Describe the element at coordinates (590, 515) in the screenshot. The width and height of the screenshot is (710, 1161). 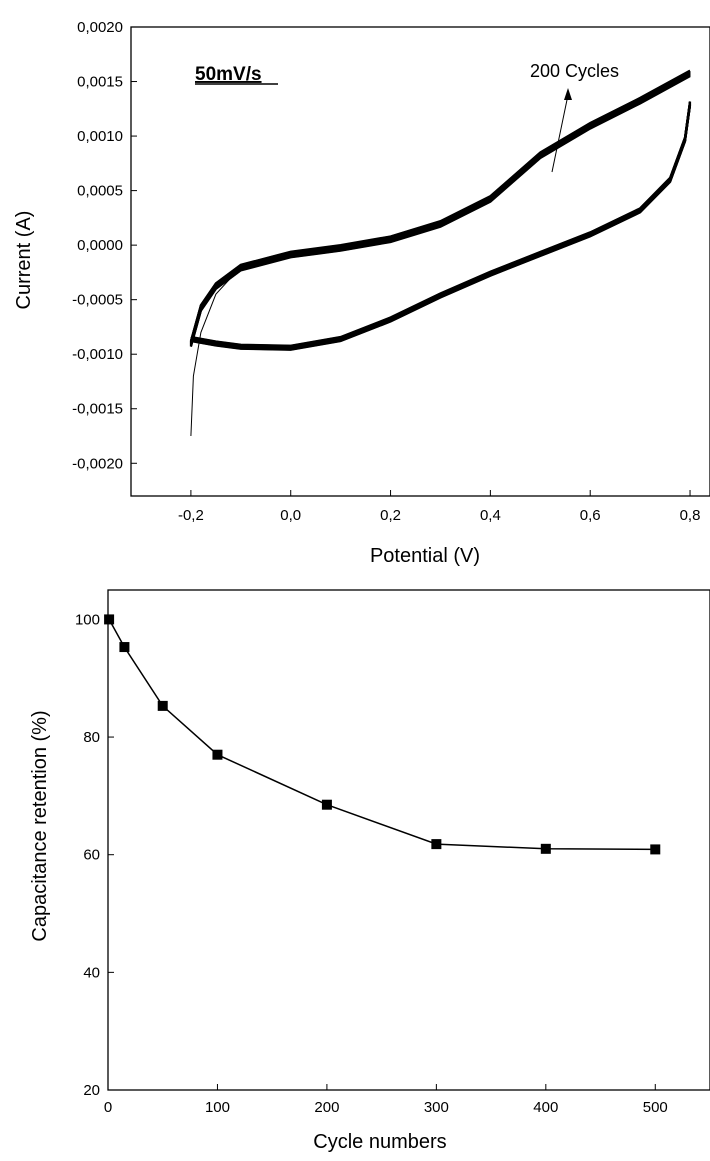
I see `cv-x-tick-label: 0,6` at that location.